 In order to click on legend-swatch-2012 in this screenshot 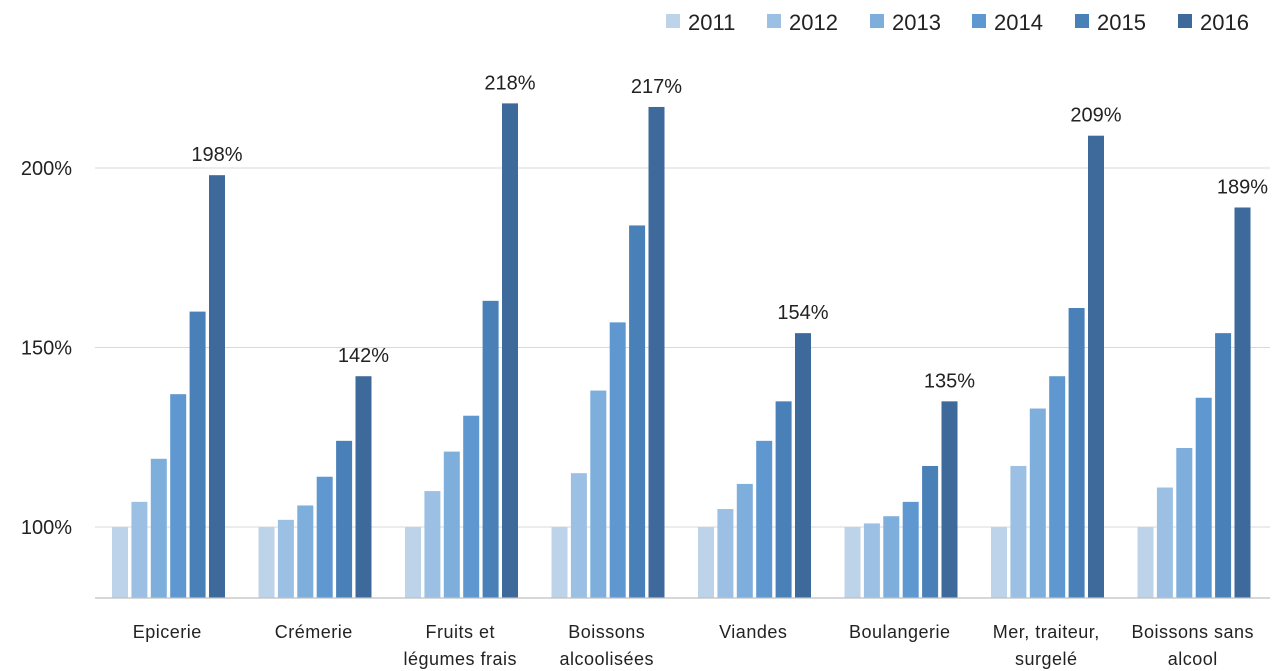, I will do `click(774, 21)`.